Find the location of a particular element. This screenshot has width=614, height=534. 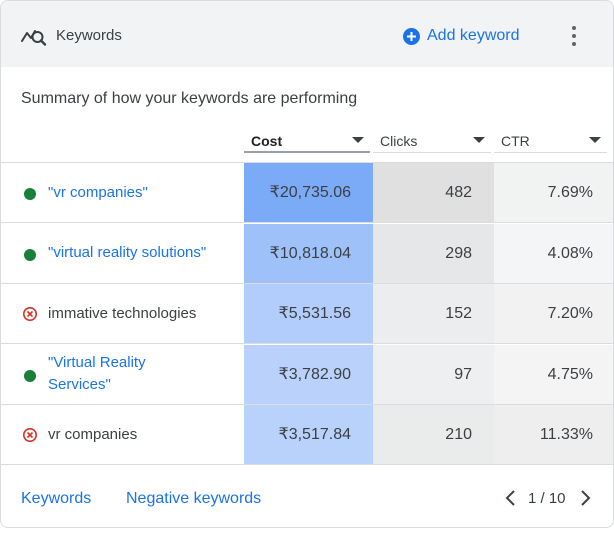

keyword-cell: vr companies is located at coordinates (122, 434).